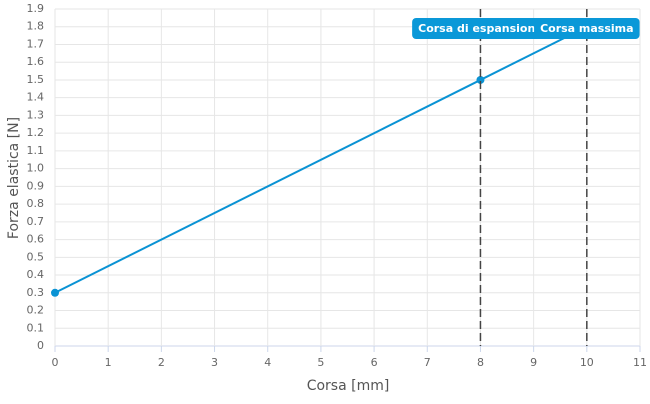  I want to click on y-tick-label: 1.5, so click(36, 79).